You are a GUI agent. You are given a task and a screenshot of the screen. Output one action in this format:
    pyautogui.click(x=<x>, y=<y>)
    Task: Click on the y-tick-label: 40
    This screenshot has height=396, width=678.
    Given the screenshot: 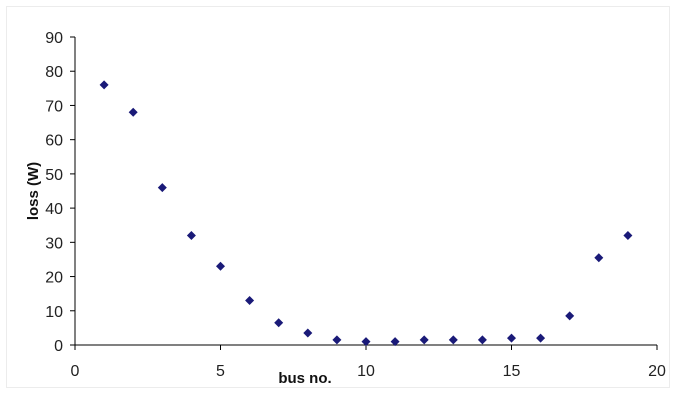 What is the action you would take?
    pyautogui.click(x=54, y=209)
    